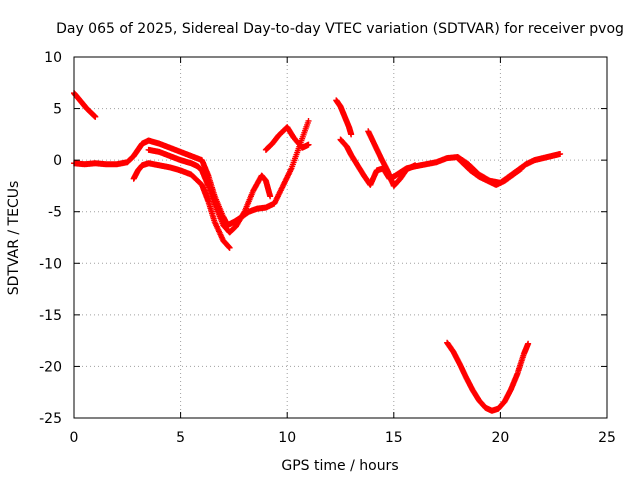  What do you see at coordinates (14, 238) in the screenshot?
I see `y-axis-title: SDTVAR / TECUs` at bounding box center [14, 238].